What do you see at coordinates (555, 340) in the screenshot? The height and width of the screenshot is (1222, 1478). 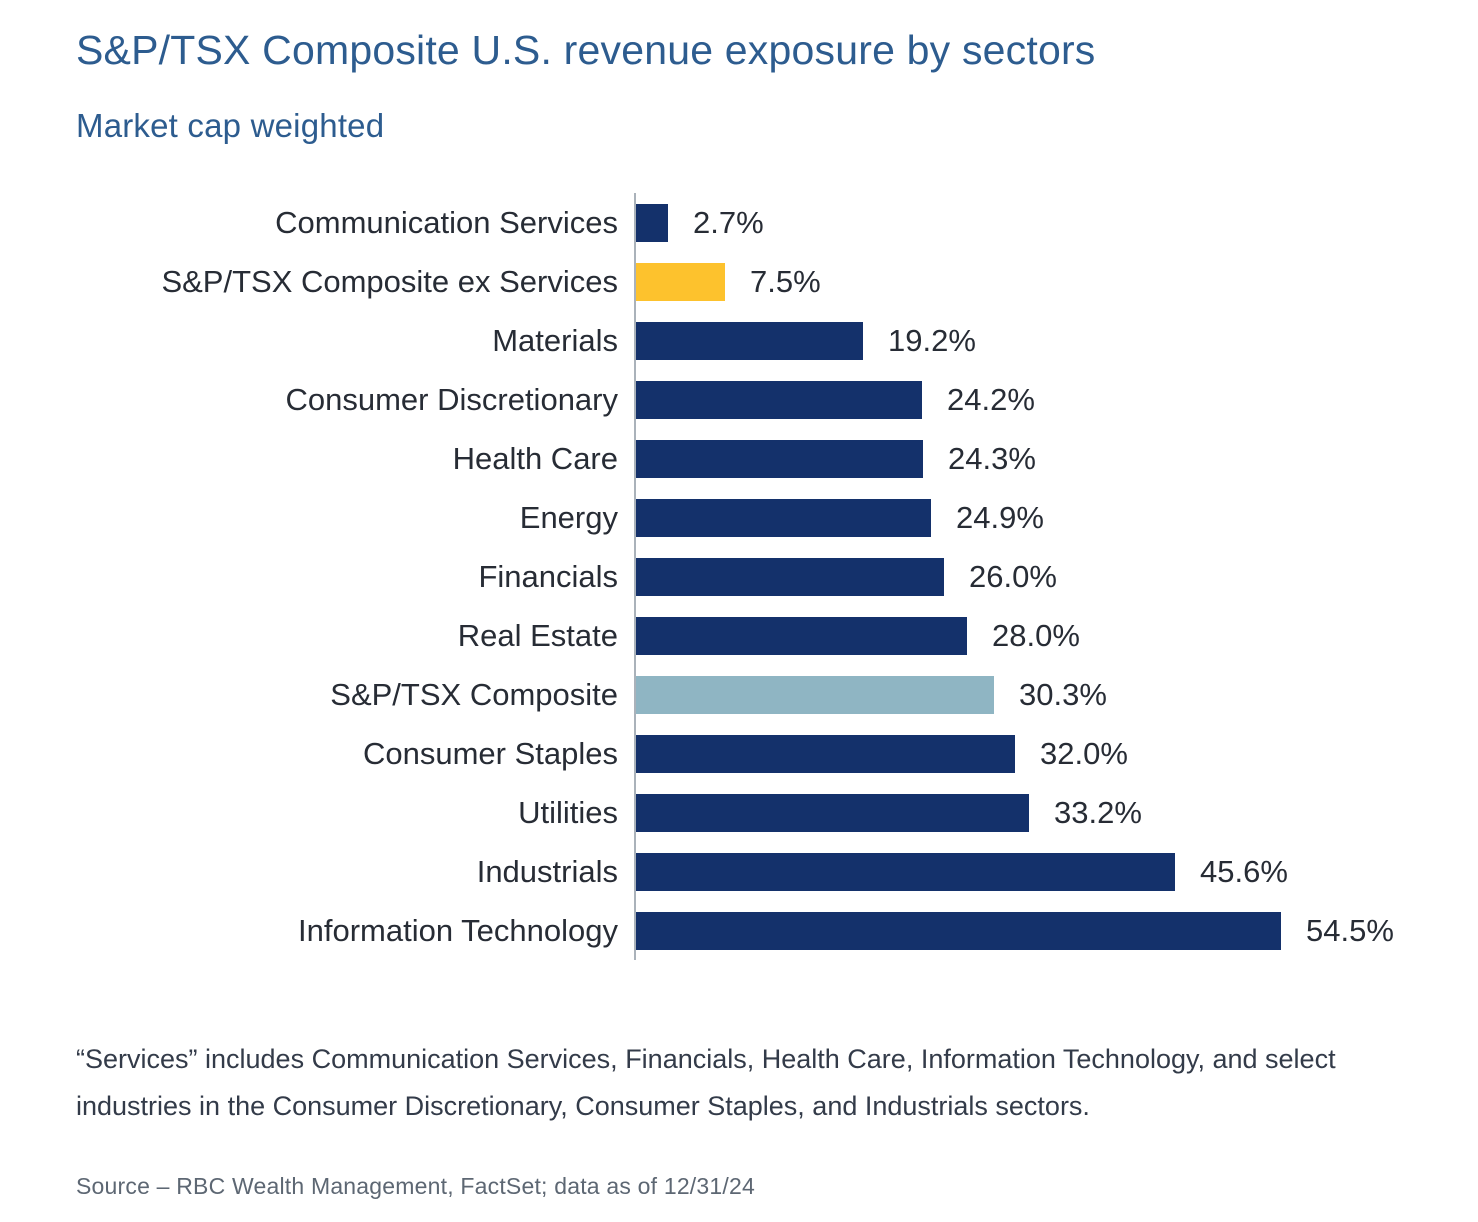 I see `category-label: Materials` at bounding box center [555, 340].